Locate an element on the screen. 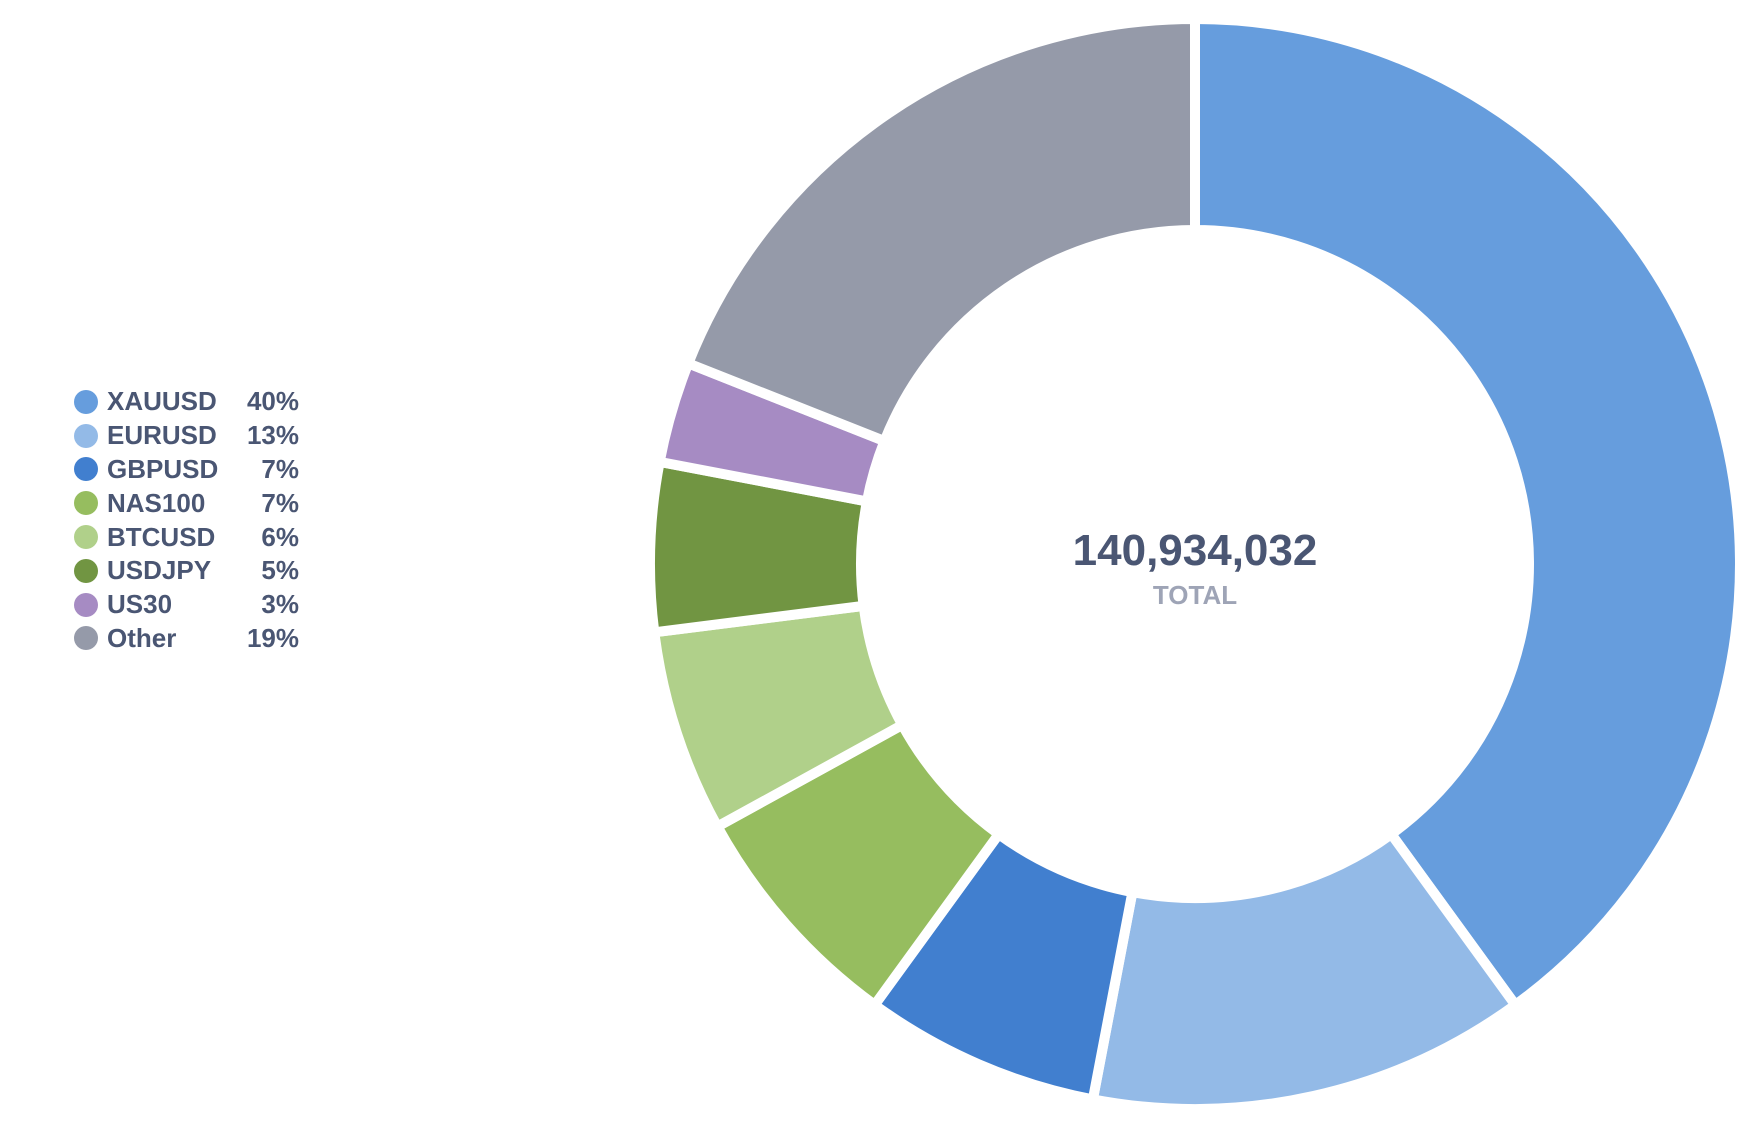  legend-value: 3% is located at coordinates (280, 604).